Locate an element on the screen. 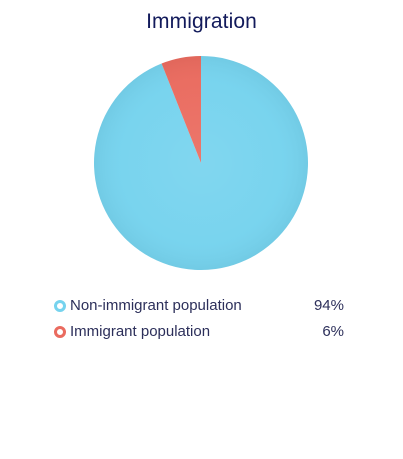 This screenshot has height=459, width=403. legend-item-non-immigrant: Non-immigrant population 94% is located at coordinates (200, 309).